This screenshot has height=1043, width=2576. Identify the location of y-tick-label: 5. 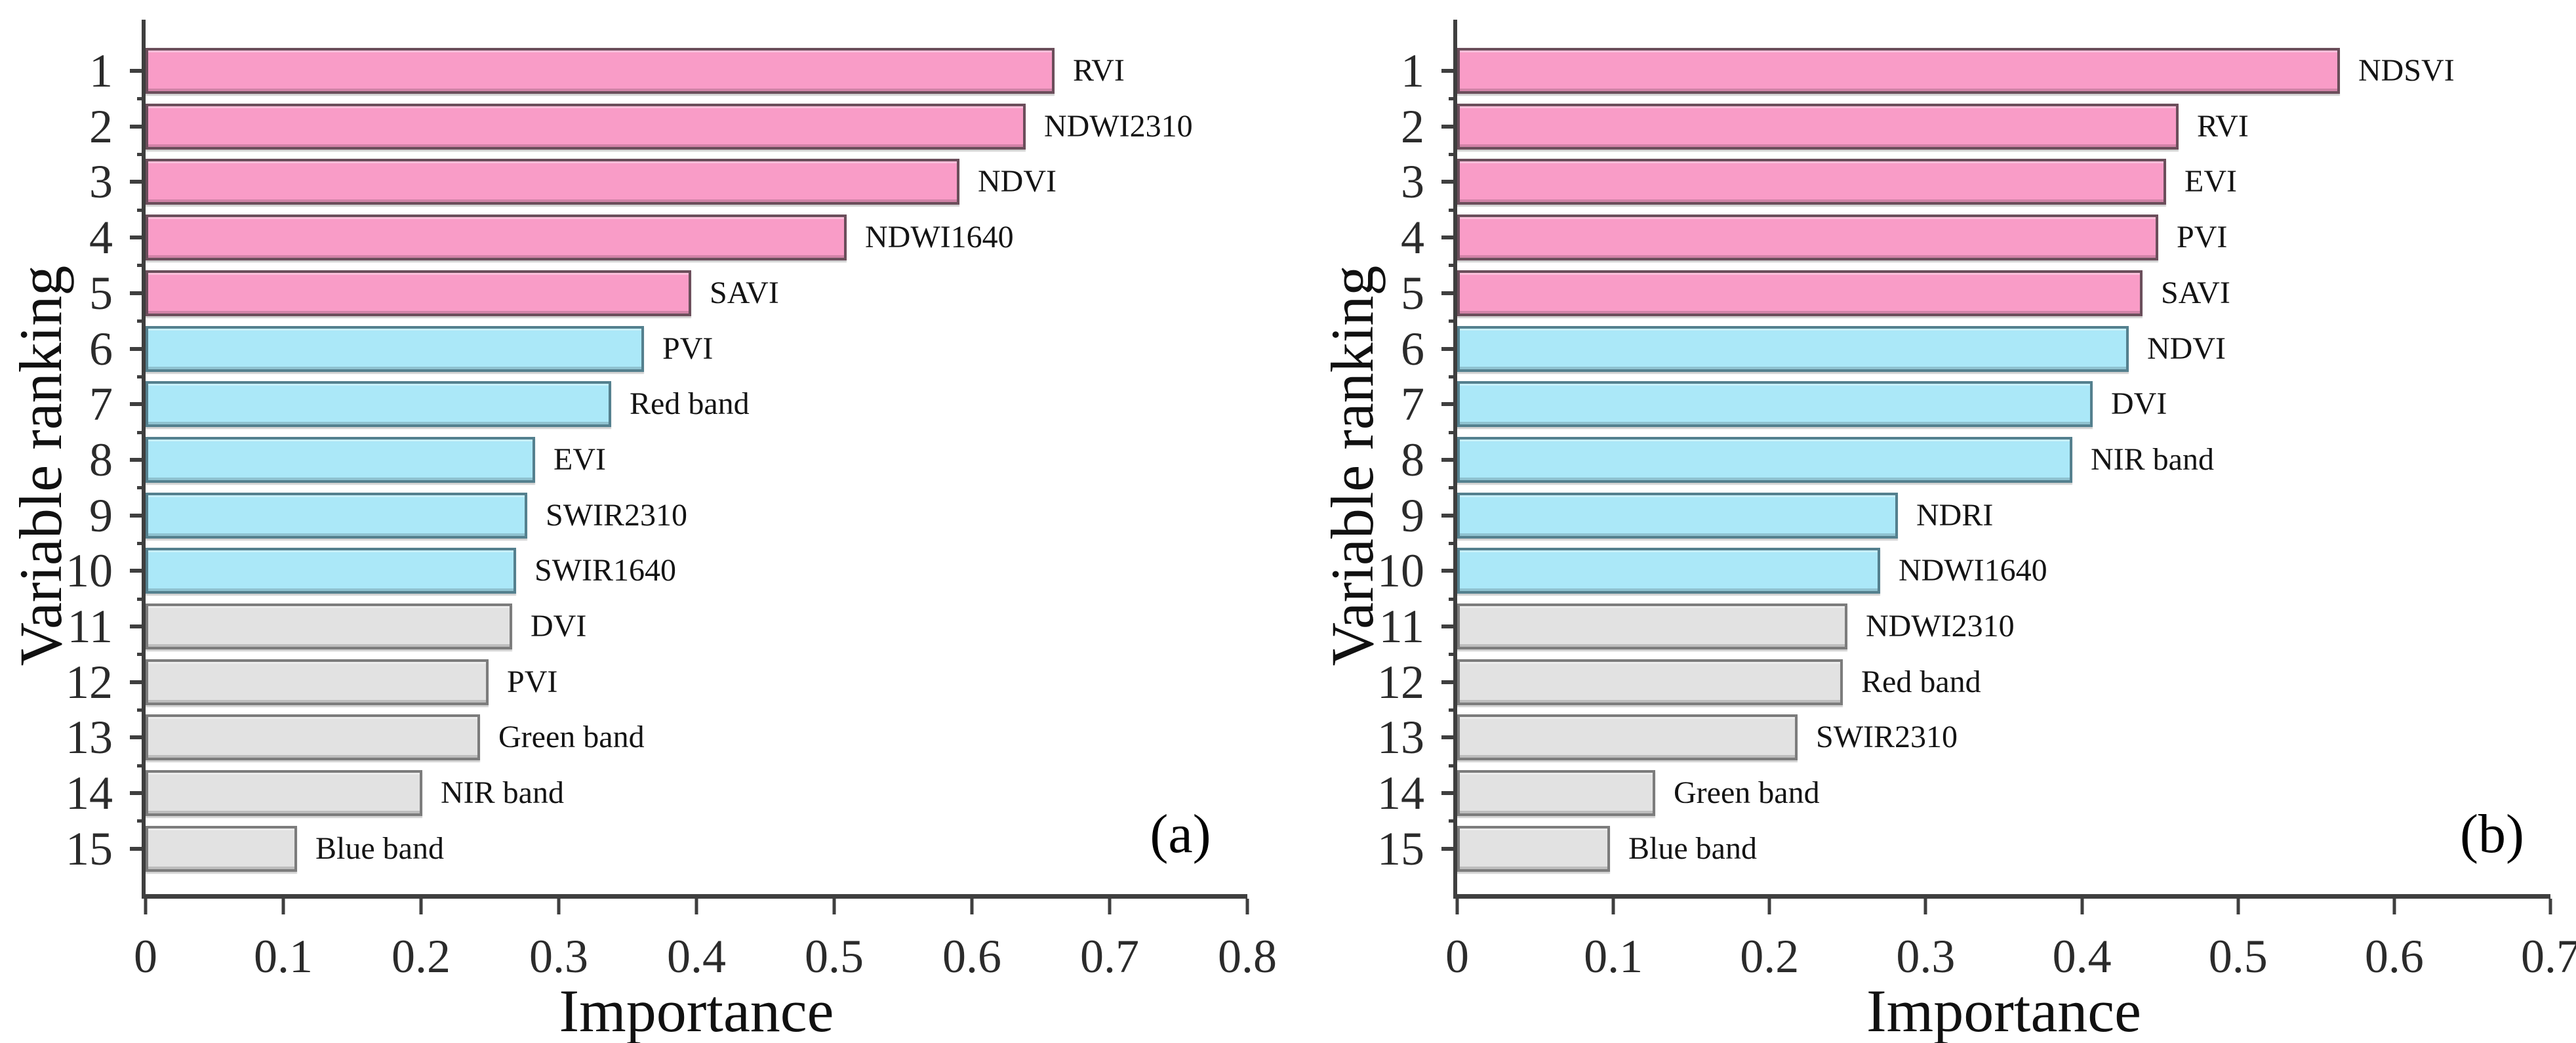
(1412, 292).